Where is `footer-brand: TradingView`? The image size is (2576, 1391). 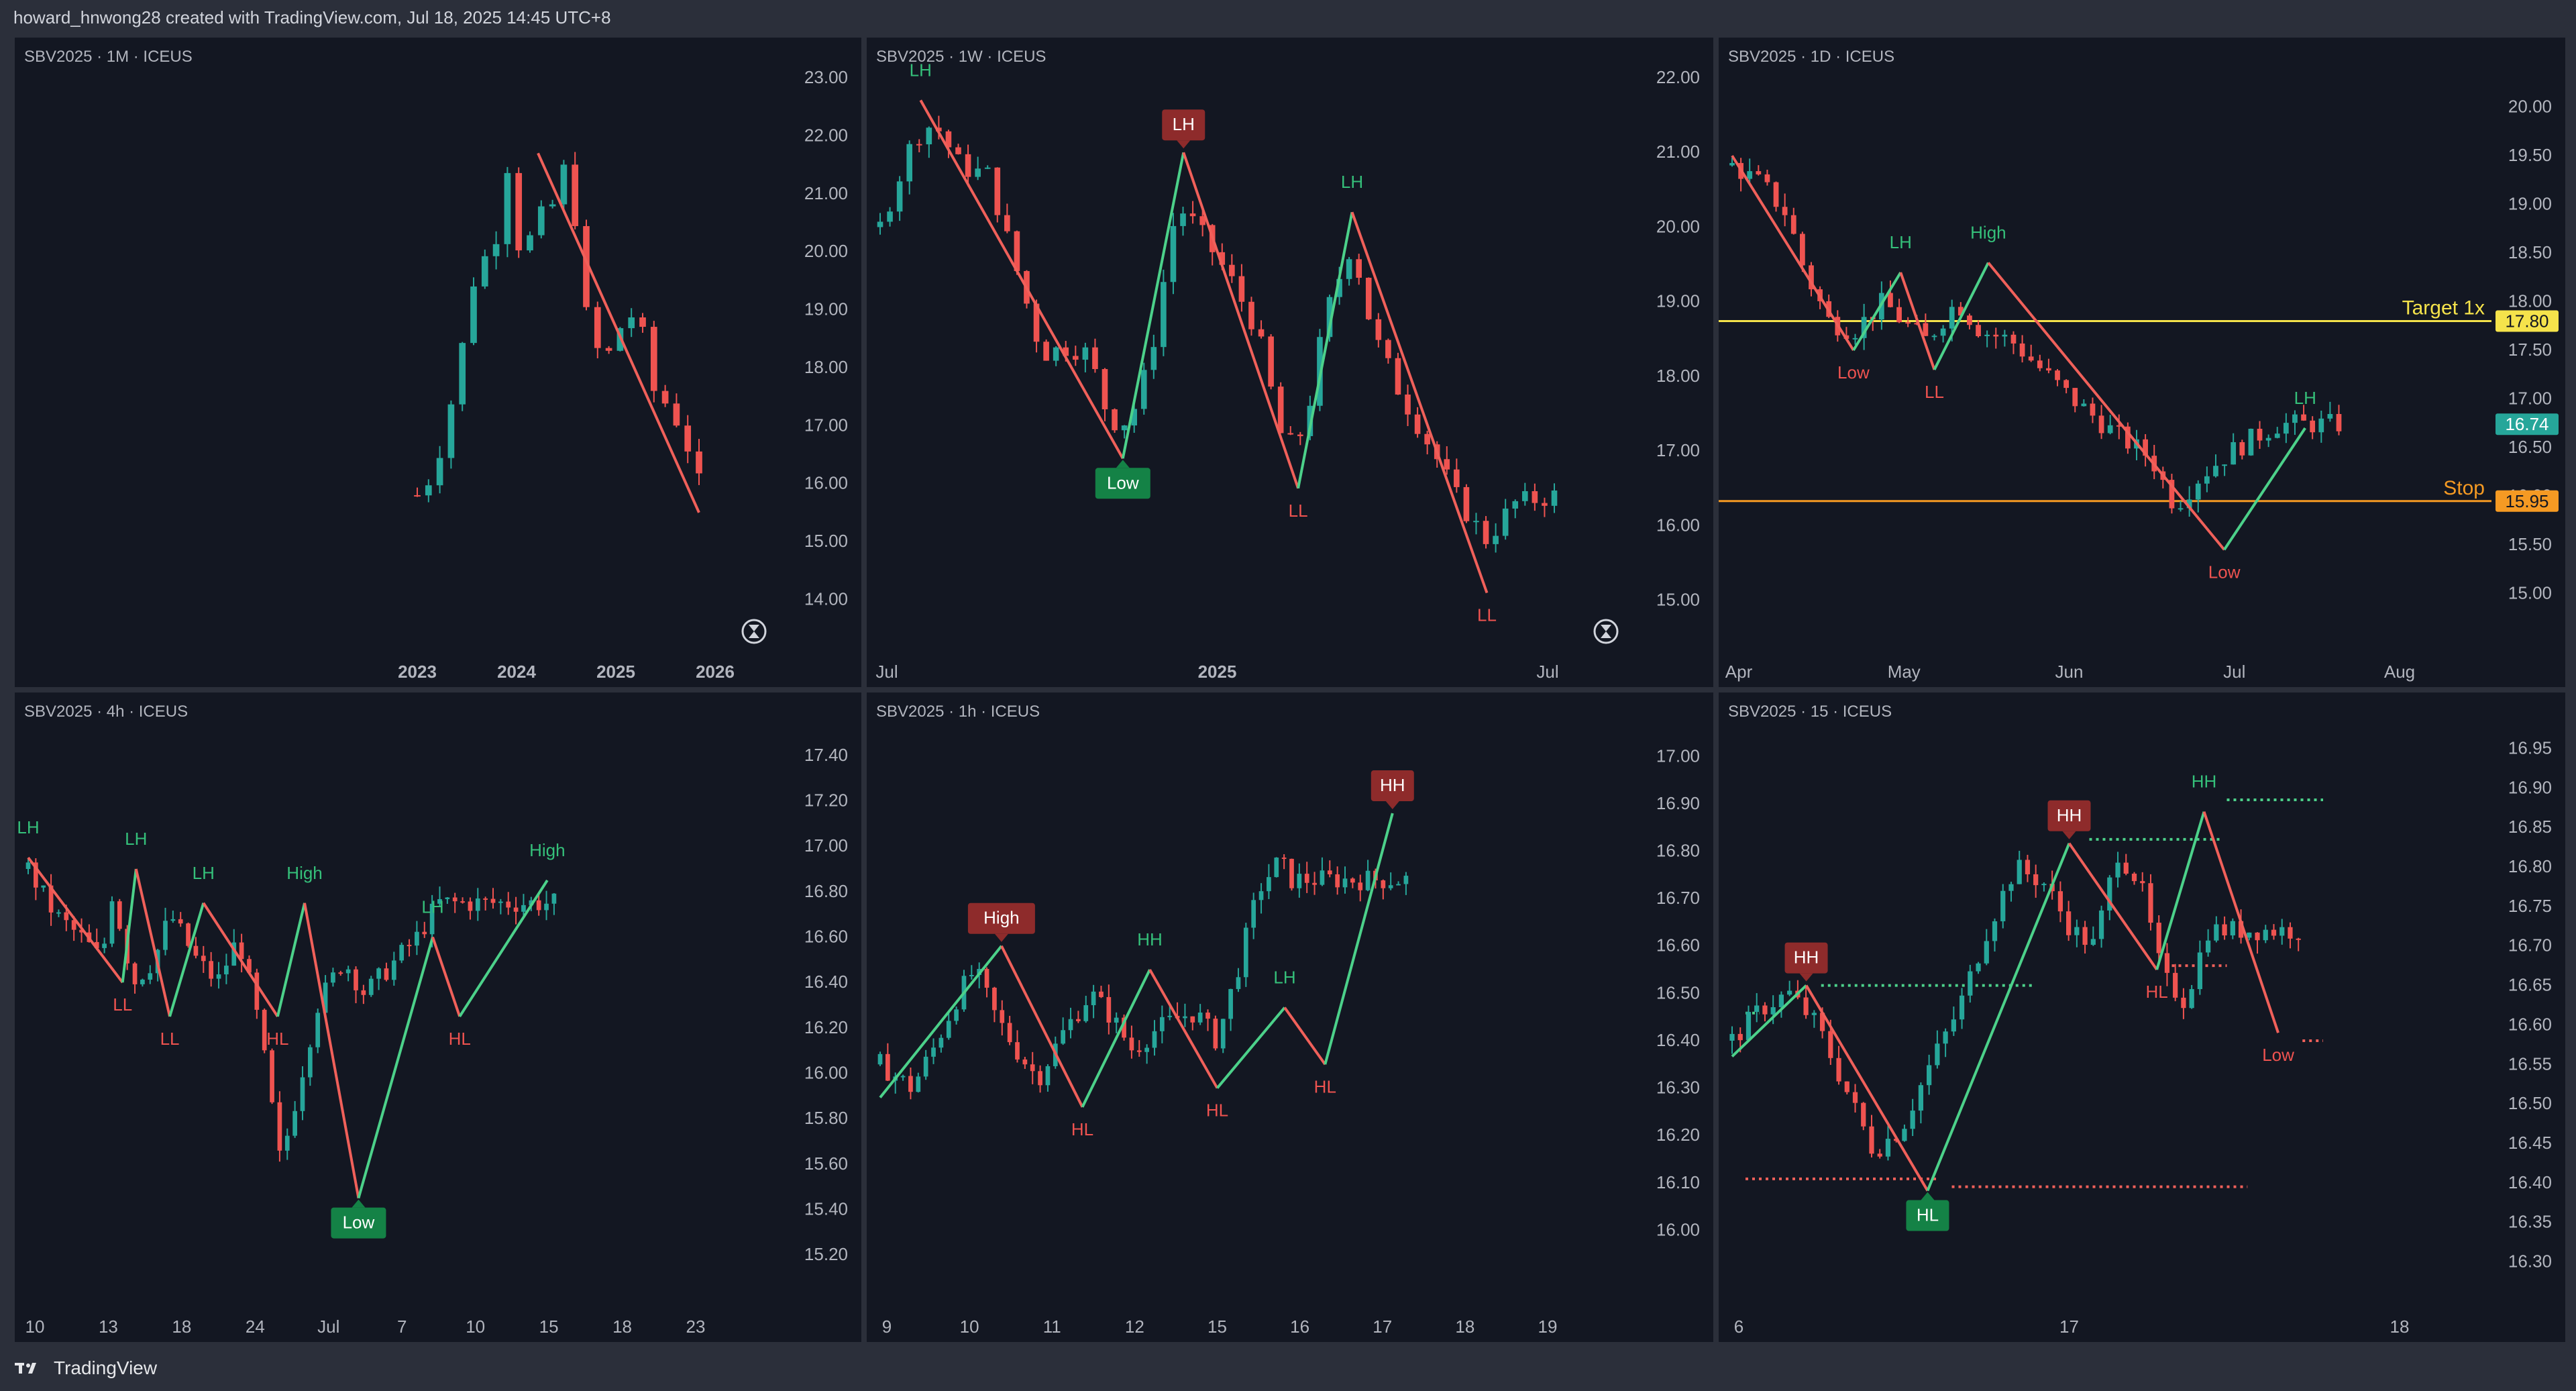 footer-brand: TradingView is located at coordinates (1288, 1368).